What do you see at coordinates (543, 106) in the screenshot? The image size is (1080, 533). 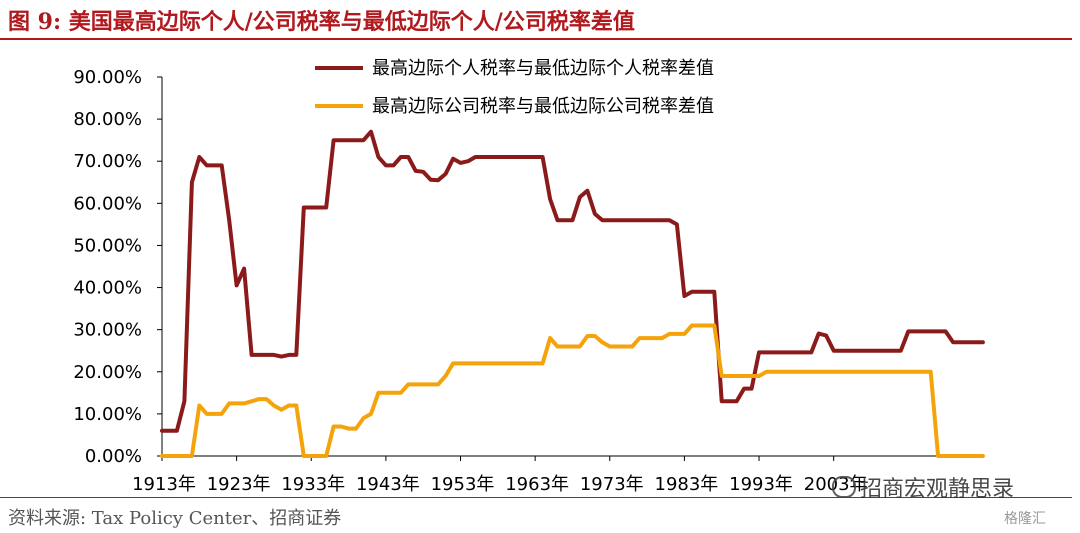 I see `legend-label-2: 最高边际公司税率与最低边际公司税率差值` at bounding box center [543, 106].